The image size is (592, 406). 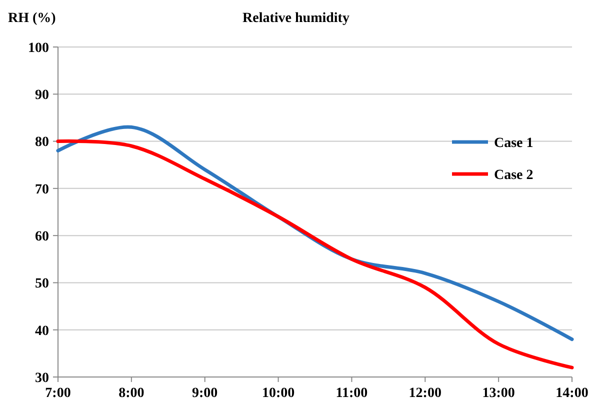 What do you see at coordinates (514, 143) in the screenshot?
I see `legend-label: Case 1` at bounding box center [514, 143].